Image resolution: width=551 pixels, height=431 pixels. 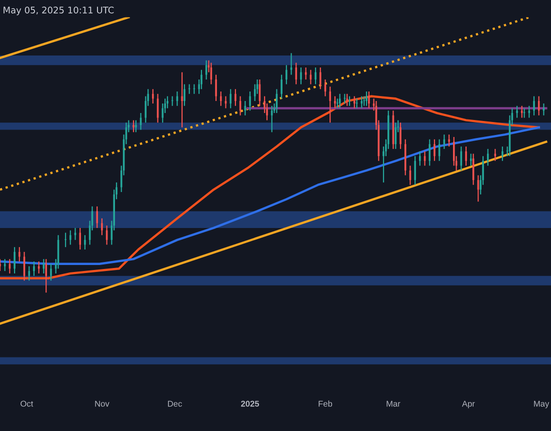 What do you see at coordinates (325, 403) in the screenshot?
I see `x-tick-label: Feb` at bounding box center [325, 403].